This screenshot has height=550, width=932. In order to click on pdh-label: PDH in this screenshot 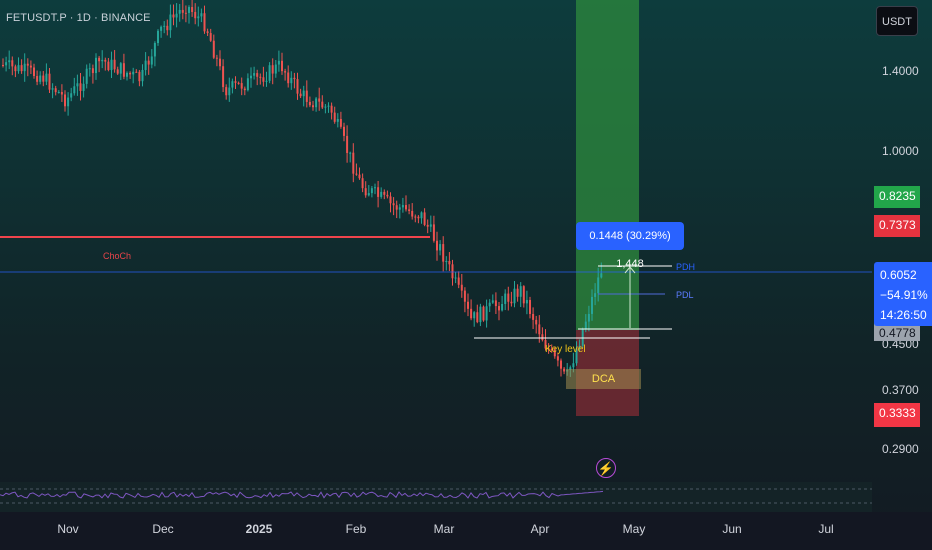, I will do `click(686, 267)`.